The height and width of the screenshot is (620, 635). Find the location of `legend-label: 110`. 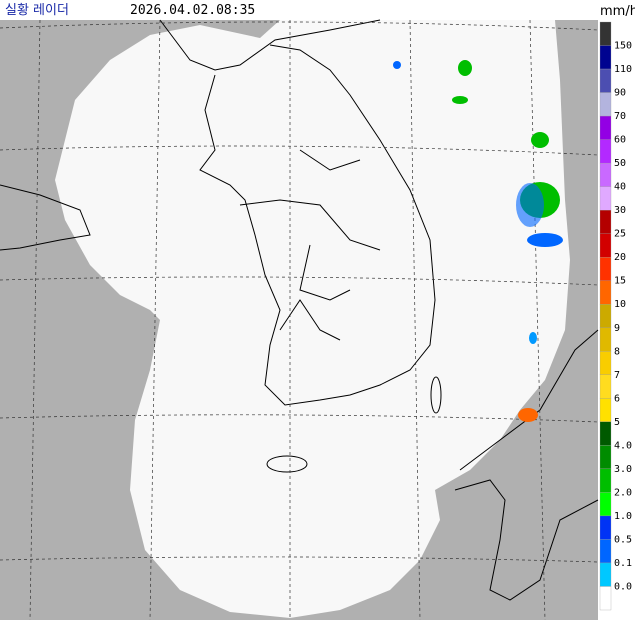

legend-label: 110 is located at coordinates (623, 69).